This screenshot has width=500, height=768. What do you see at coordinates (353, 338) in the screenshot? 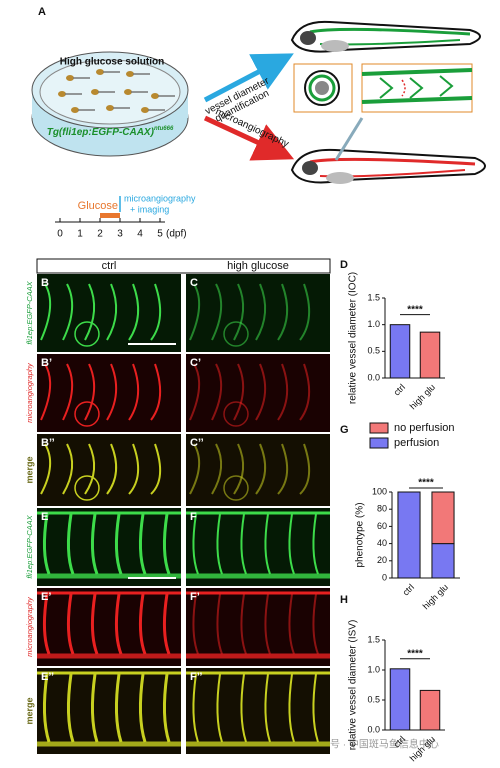
I see `y-axis-label: relative vessel diameter (IOC)` at bounding box center [353, 338].